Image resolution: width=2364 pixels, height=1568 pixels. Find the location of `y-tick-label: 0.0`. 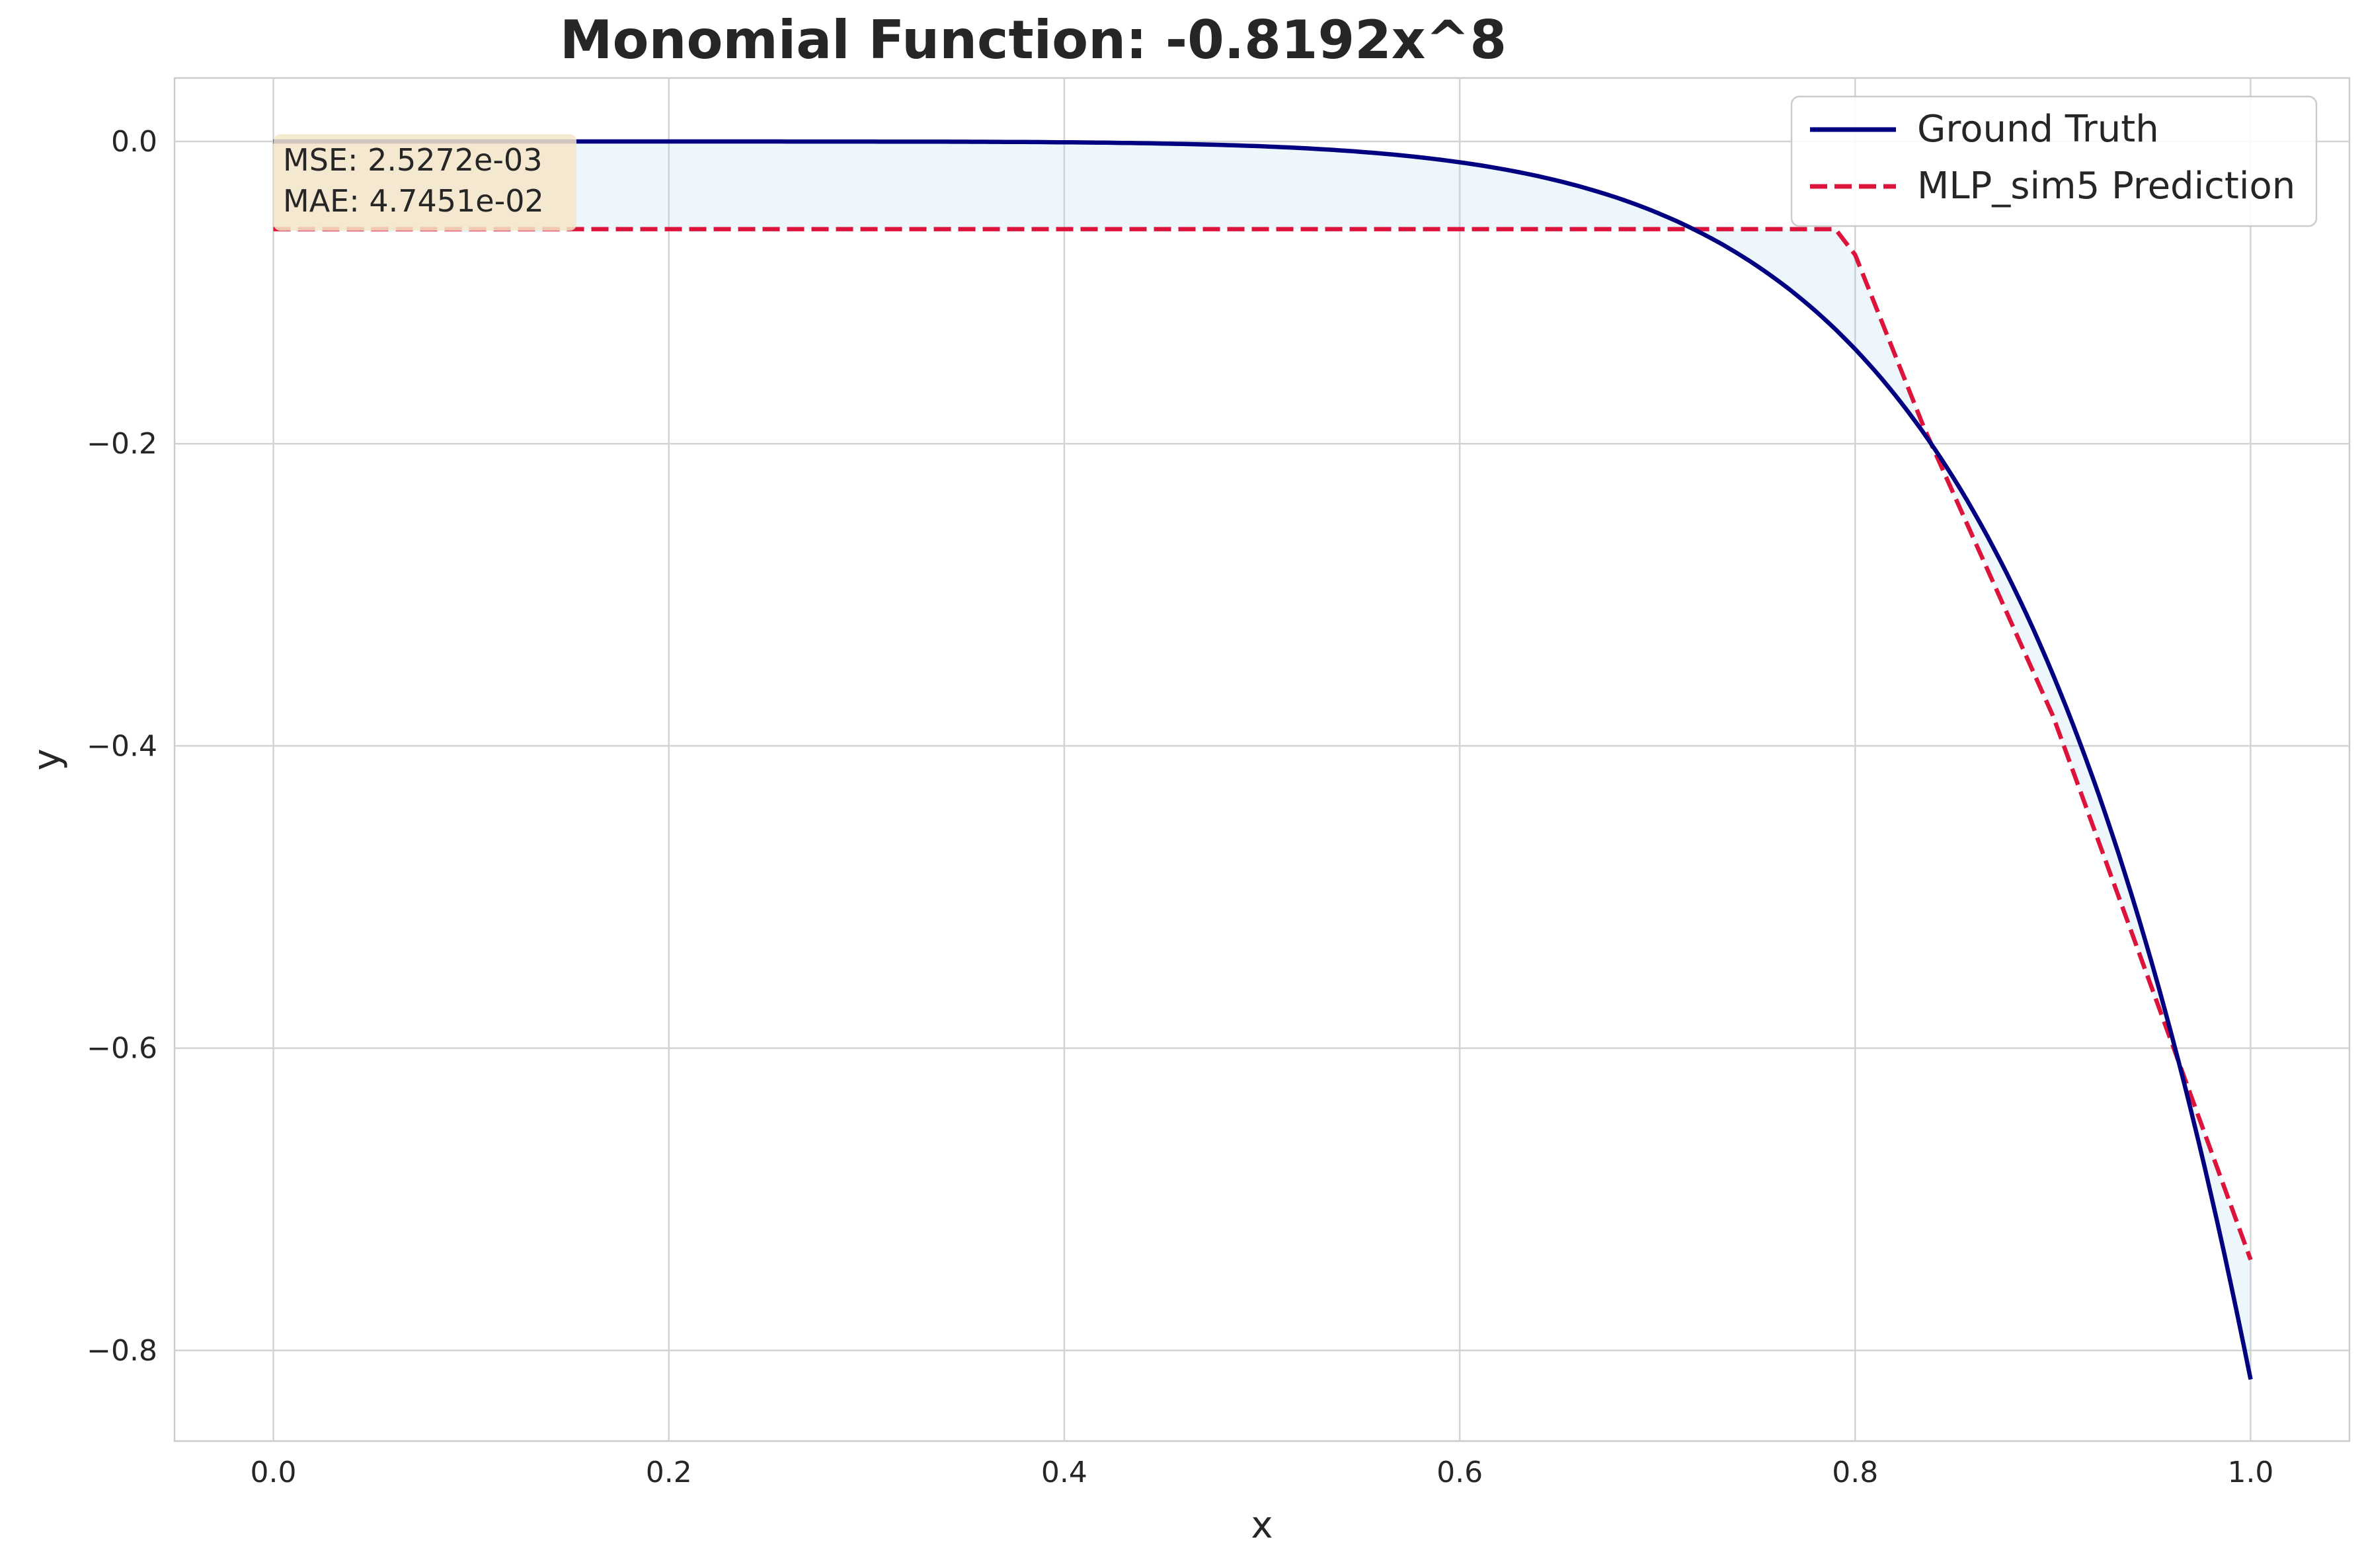

y-tick-label: 0.0 is located at coordinates (134, 142).